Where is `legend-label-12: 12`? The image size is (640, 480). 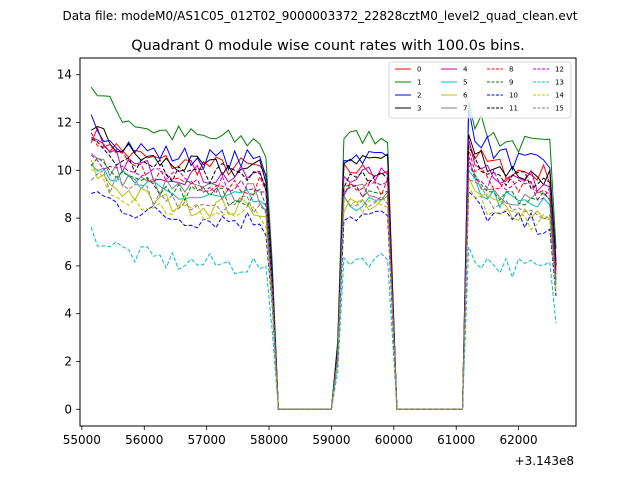
legend-label-12: 12 is located at coordinates (559, 70).